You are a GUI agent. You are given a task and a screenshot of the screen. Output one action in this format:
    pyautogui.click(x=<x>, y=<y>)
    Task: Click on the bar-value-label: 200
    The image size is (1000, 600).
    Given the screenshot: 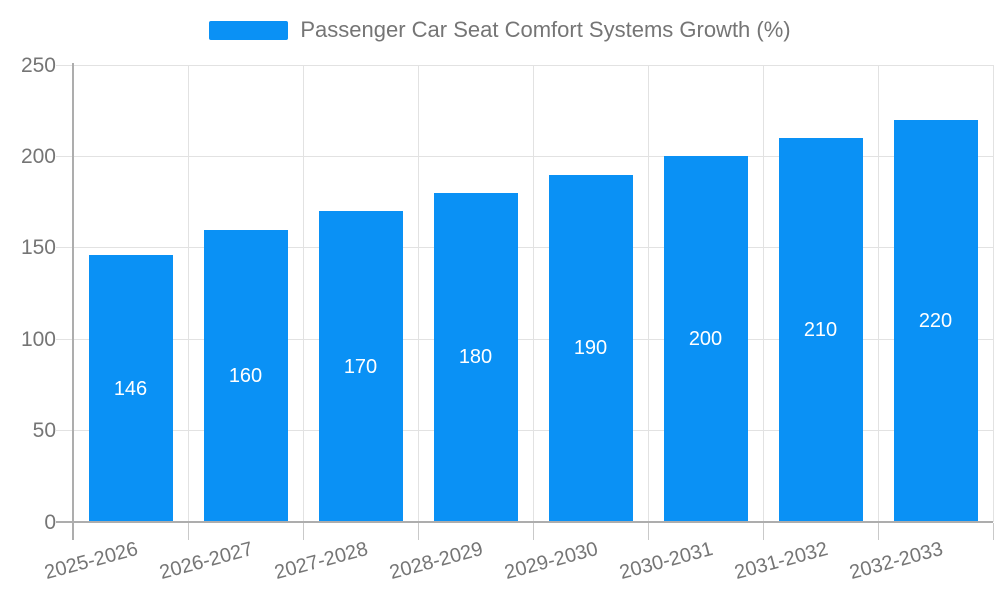 What is the action you would take?
    pyautogui.click(x=705, y=339)
    